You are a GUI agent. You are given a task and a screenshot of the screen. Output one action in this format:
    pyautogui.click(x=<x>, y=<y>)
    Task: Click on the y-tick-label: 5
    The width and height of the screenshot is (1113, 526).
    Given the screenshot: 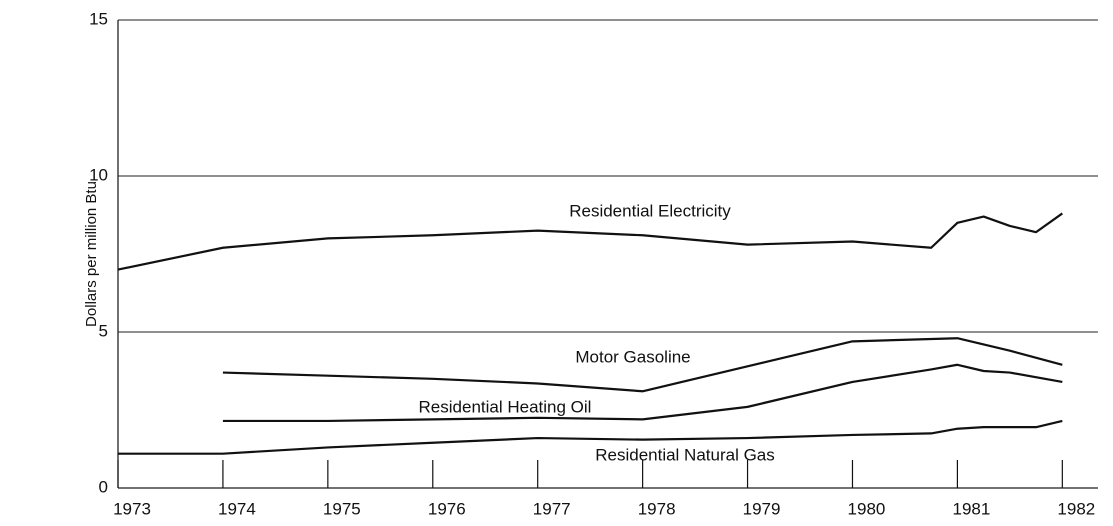 What is the action you would take?
    pyautogui.click(x=103, y=330)
    